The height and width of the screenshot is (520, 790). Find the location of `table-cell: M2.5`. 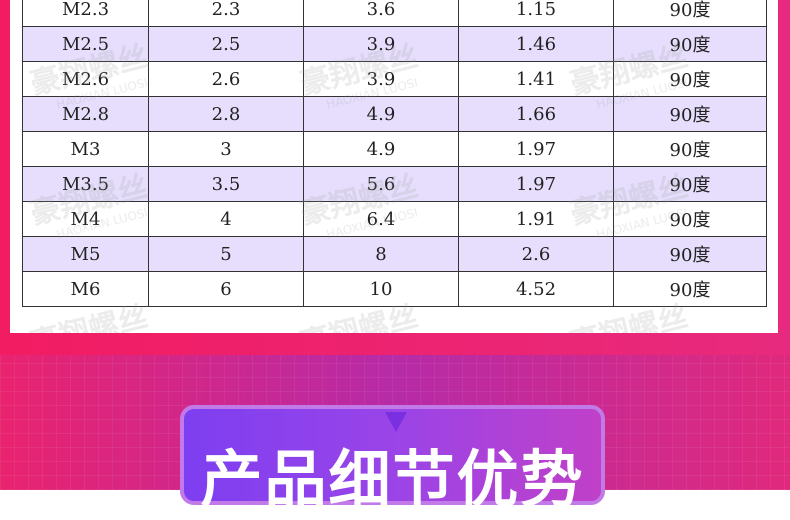

table-cell: M2.5 is located at coordinates (85, 44).